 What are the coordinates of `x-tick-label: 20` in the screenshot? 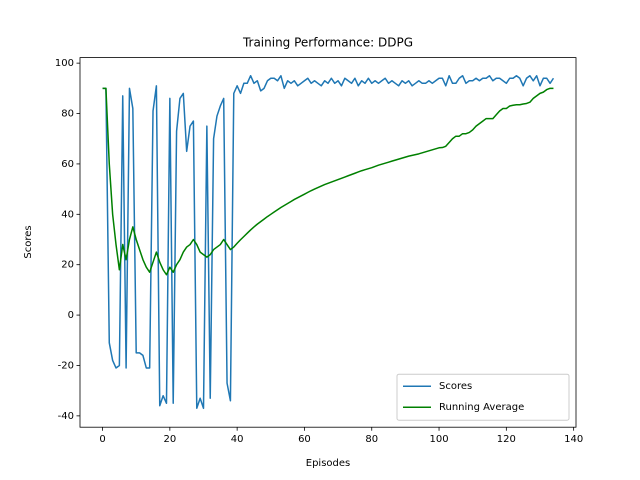 It's located at (169, 439).